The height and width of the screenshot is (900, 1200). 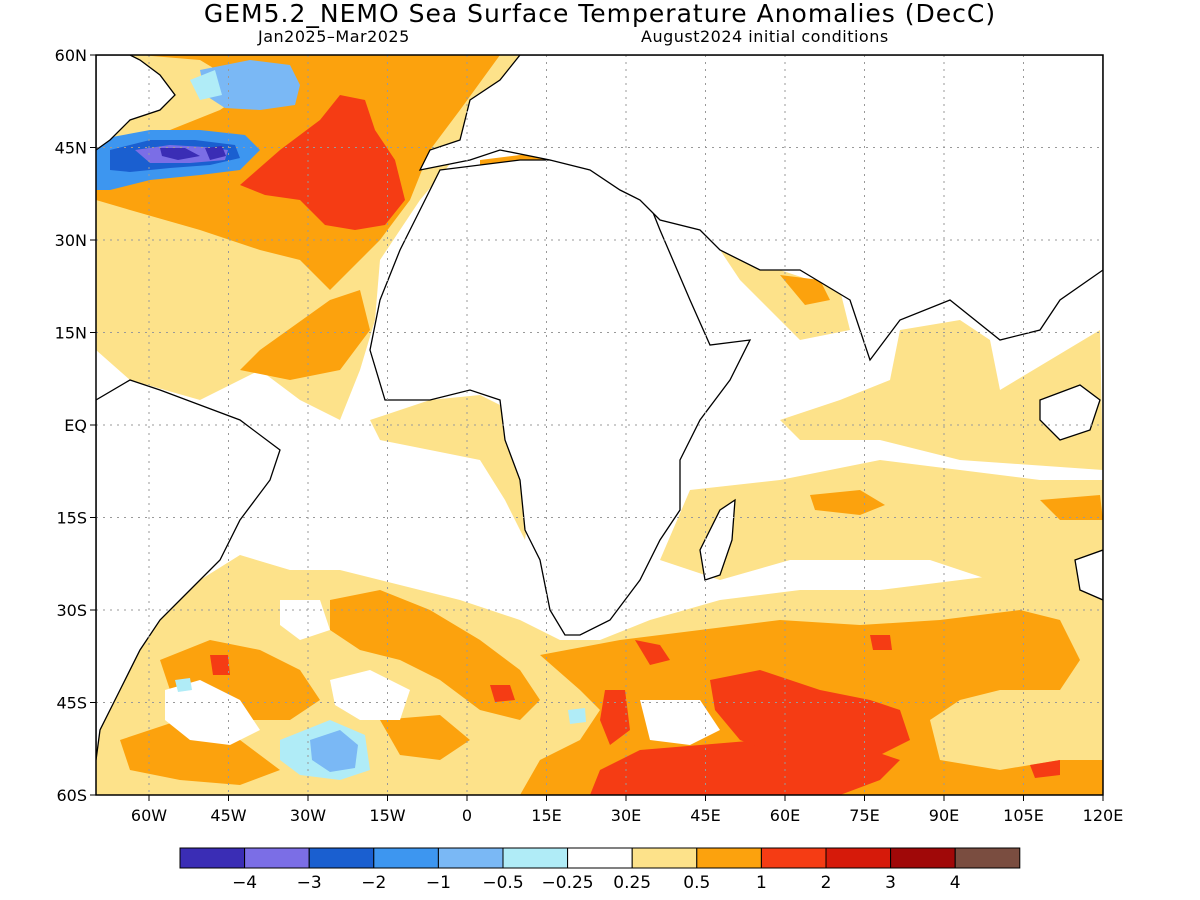 What do you see at coordinates (387, 815) in the screenshot?
I see `lon-tick-label: 15W` at bounding box center [387, 815].